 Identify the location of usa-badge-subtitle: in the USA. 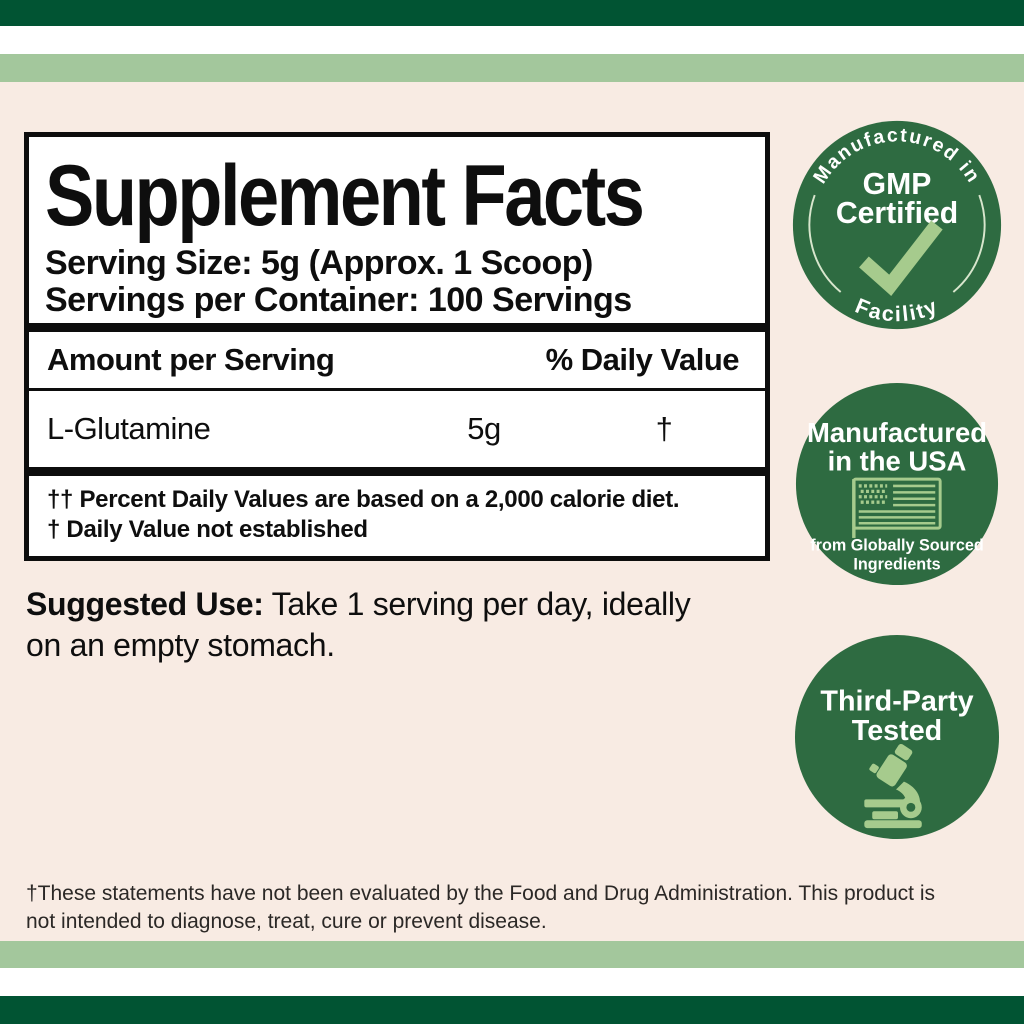
(897, 460).